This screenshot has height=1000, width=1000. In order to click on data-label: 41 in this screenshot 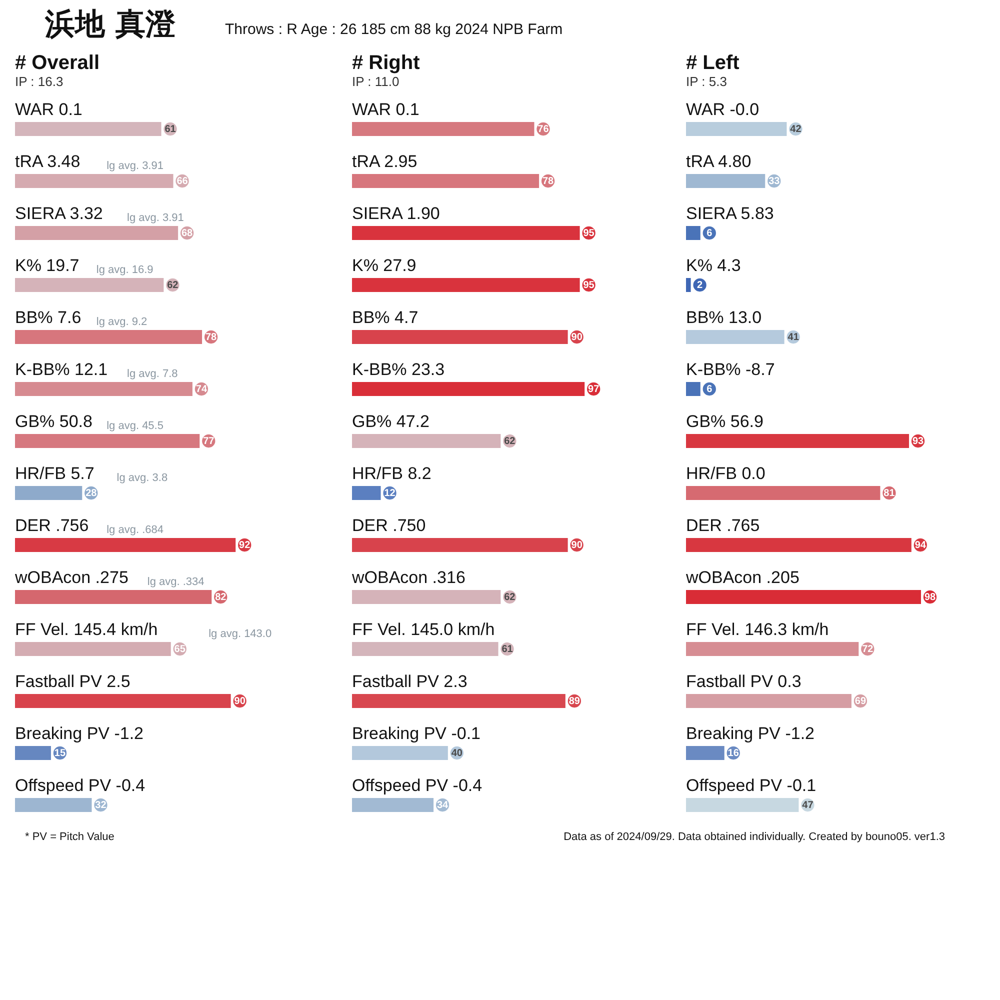, I will do `click(794, 337)`.